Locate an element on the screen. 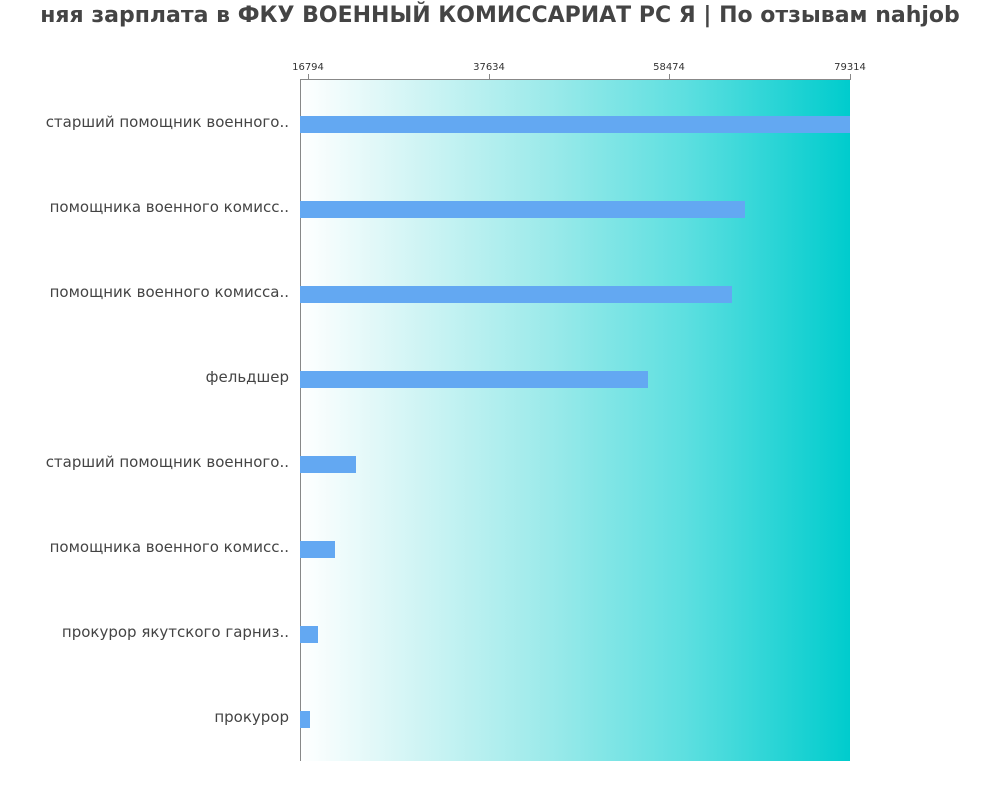  category-label: фельдшер is located at coordinates (247, 377).